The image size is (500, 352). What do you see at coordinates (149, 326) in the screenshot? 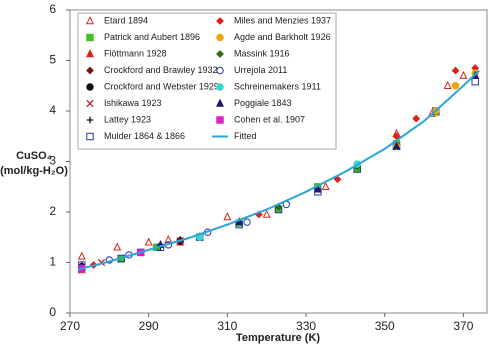
I see `x-tick-label: 290` at bounding box center [149, 326].